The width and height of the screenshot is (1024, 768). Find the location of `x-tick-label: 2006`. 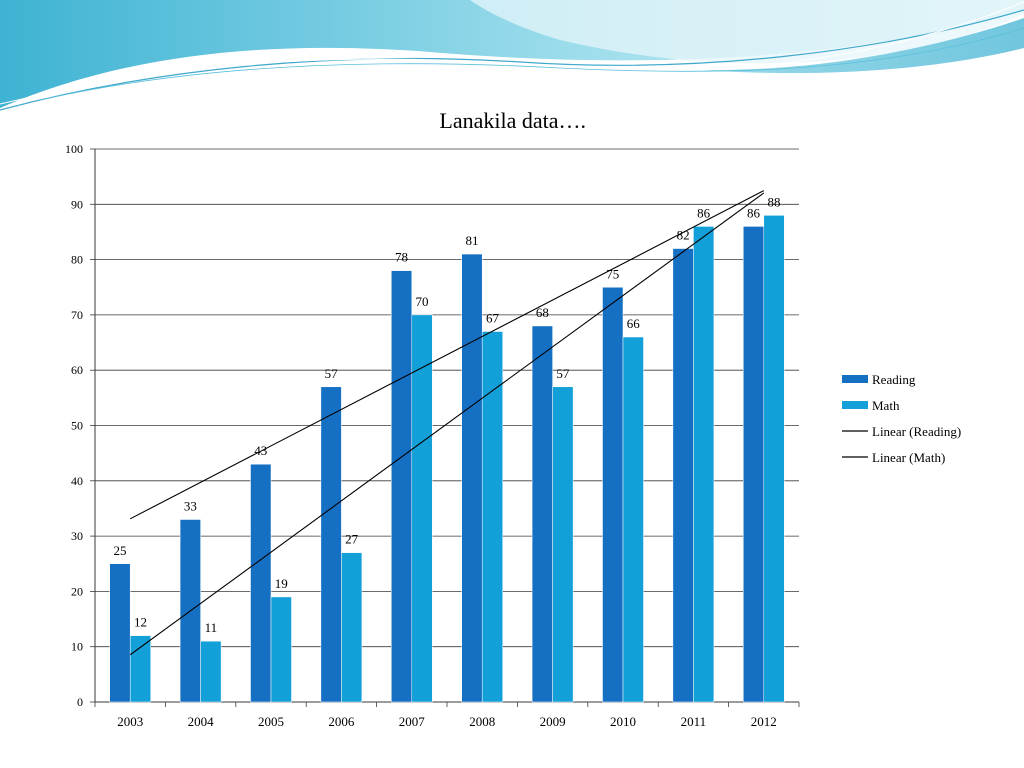

x-tick-label: 2006 is located at coordinates (341, 721).